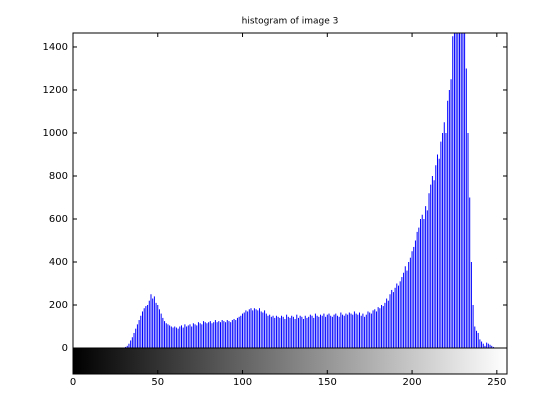 Image resolution: width=560 pixels, height=420 pixels. What do you see at coordinates (58, 219) in the screenshot?
I see `y-tick-label: 600` at bounding box center [58, 219].